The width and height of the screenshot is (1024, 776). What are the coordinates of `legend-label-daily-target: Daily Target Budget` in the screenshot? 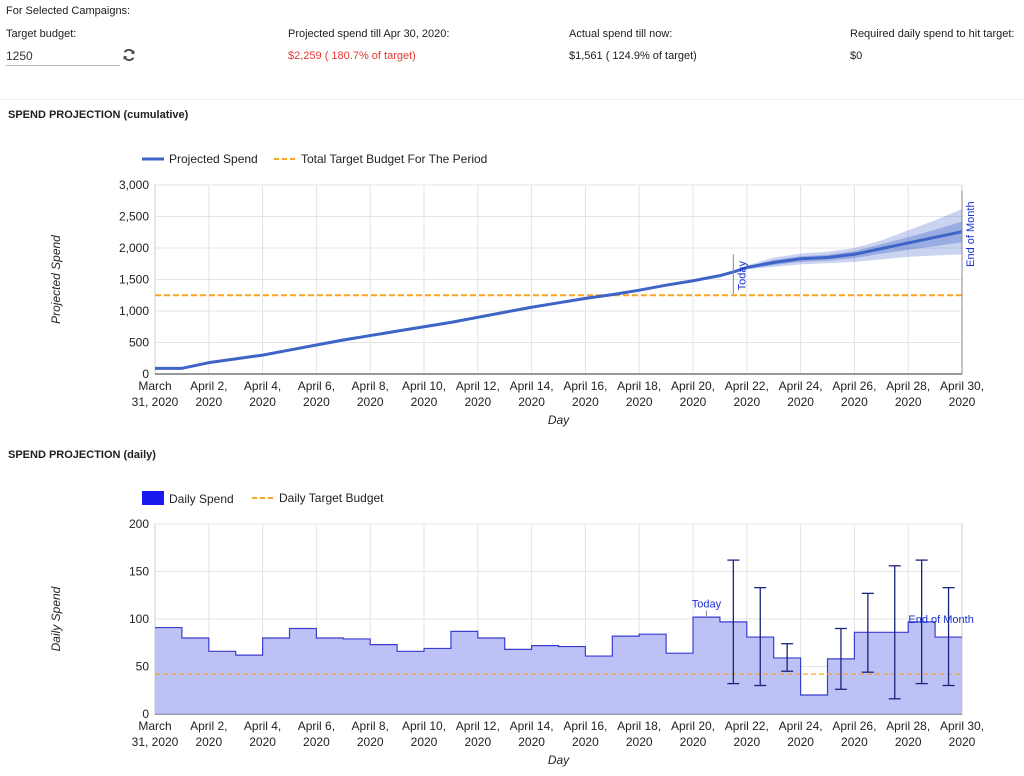 It's located at (331, 498).